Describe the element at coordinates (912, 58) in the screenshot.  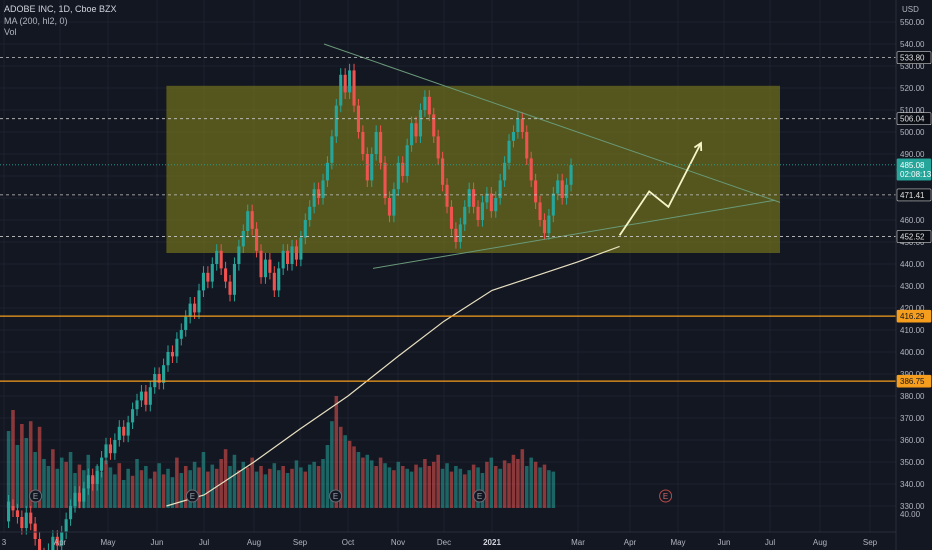
I see `price-label-text: 533.80` at that location.